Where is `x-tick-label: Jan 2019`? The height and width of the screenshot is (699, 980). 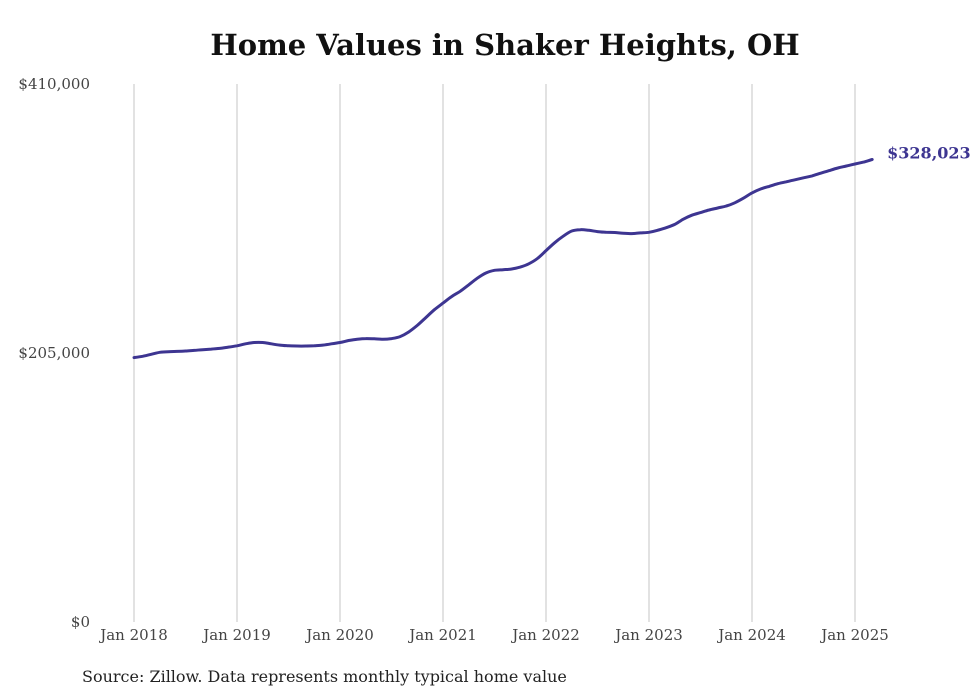 x-tick-label: Jan 2019 is located at coordinates (236, 635).